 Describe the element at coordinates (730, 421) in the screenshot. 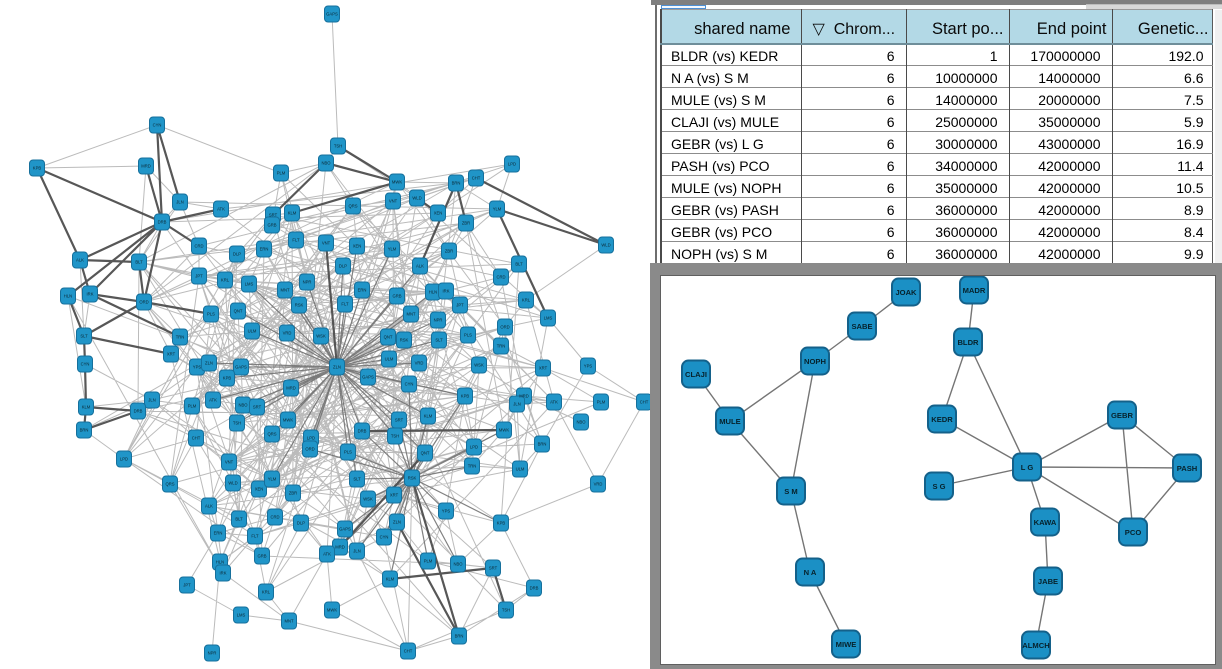

I see `svg-text: MULE` at that location.